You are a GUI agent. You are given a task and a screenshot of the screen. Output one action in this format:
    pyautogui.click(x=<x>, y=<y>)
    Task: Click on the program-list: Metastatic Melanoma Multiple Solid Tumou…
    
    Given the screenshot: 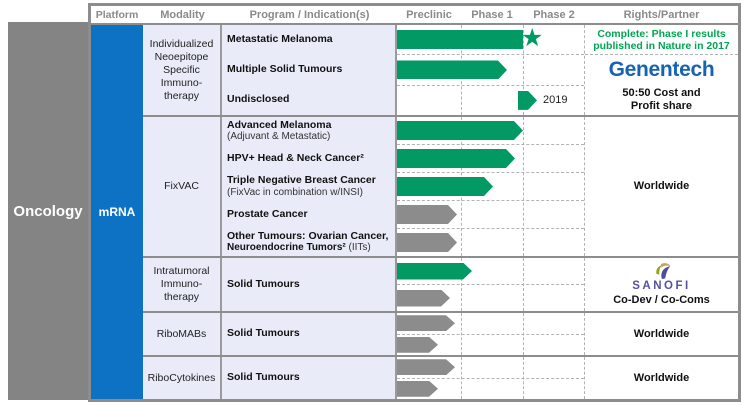 What is the action you would take?
    pyautogui.click(x=309, y=70)
    